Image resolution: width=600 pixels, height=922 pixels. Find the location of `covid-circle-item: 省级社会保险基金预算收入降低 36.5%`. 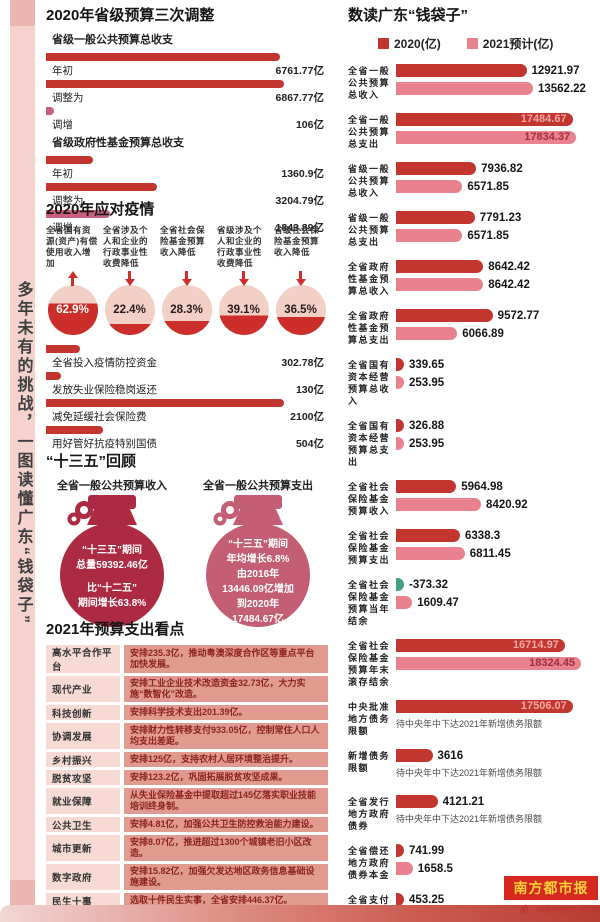

covid-circle-item: 省级社会保险基金预算收入降低 36.5% is located at coordinates (300, 280).